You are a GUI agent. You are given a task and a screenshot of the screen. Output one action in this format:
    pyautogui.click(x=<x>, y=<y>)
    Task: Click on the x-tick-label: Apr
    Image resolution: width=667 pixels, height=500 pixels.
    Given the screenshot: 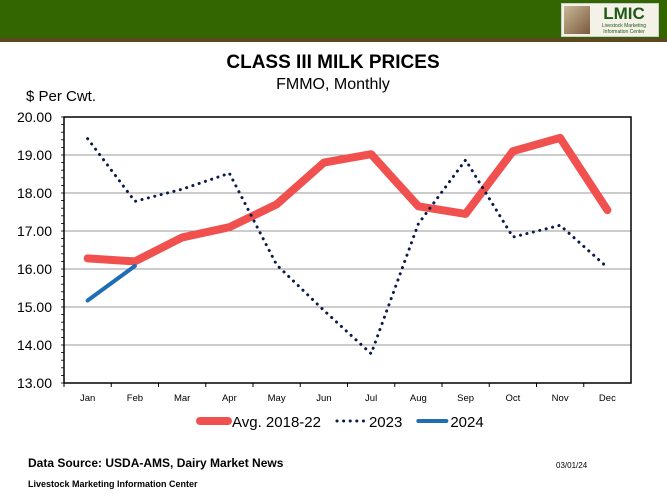 What is the action you would take?
    pyautogui.click(x=229, y=398)
    